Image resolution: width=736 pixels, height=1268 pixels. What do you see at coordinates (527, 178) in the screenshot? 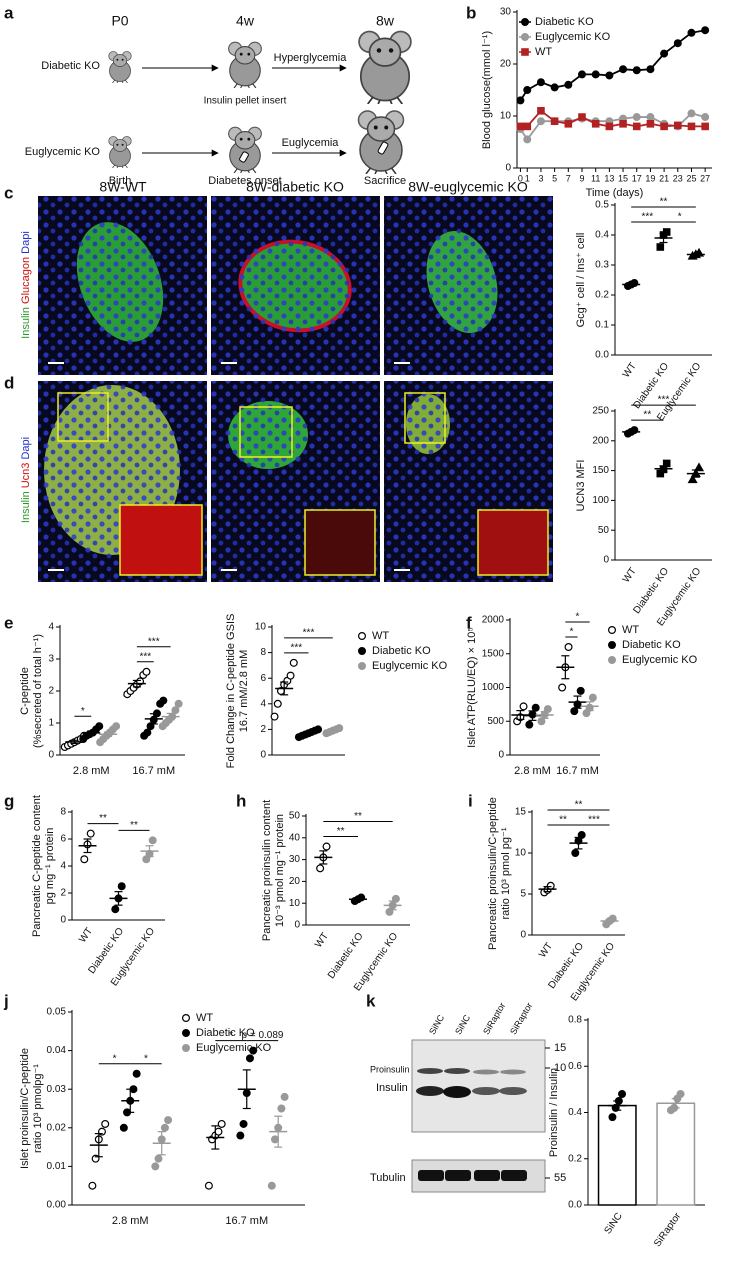
I see `x-tick-label: 1` at bounding box center [527, 178].